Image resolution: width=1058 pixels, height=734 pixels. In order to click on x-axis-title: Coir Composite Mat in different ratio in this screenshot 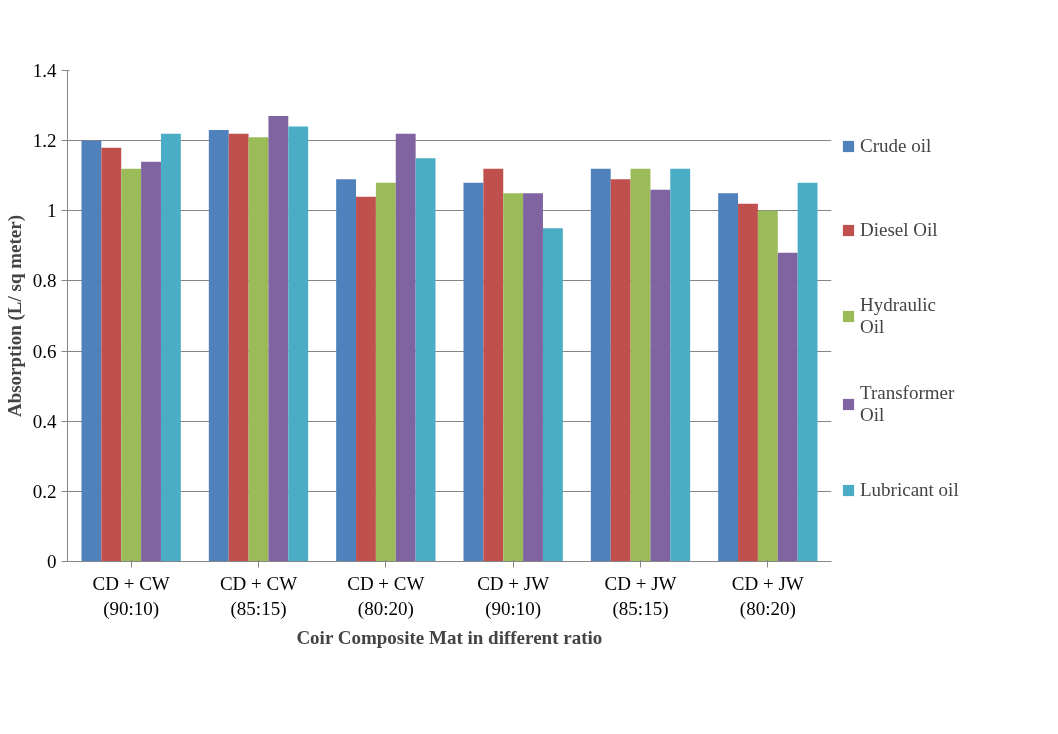, I will do `click(449, 637)`.